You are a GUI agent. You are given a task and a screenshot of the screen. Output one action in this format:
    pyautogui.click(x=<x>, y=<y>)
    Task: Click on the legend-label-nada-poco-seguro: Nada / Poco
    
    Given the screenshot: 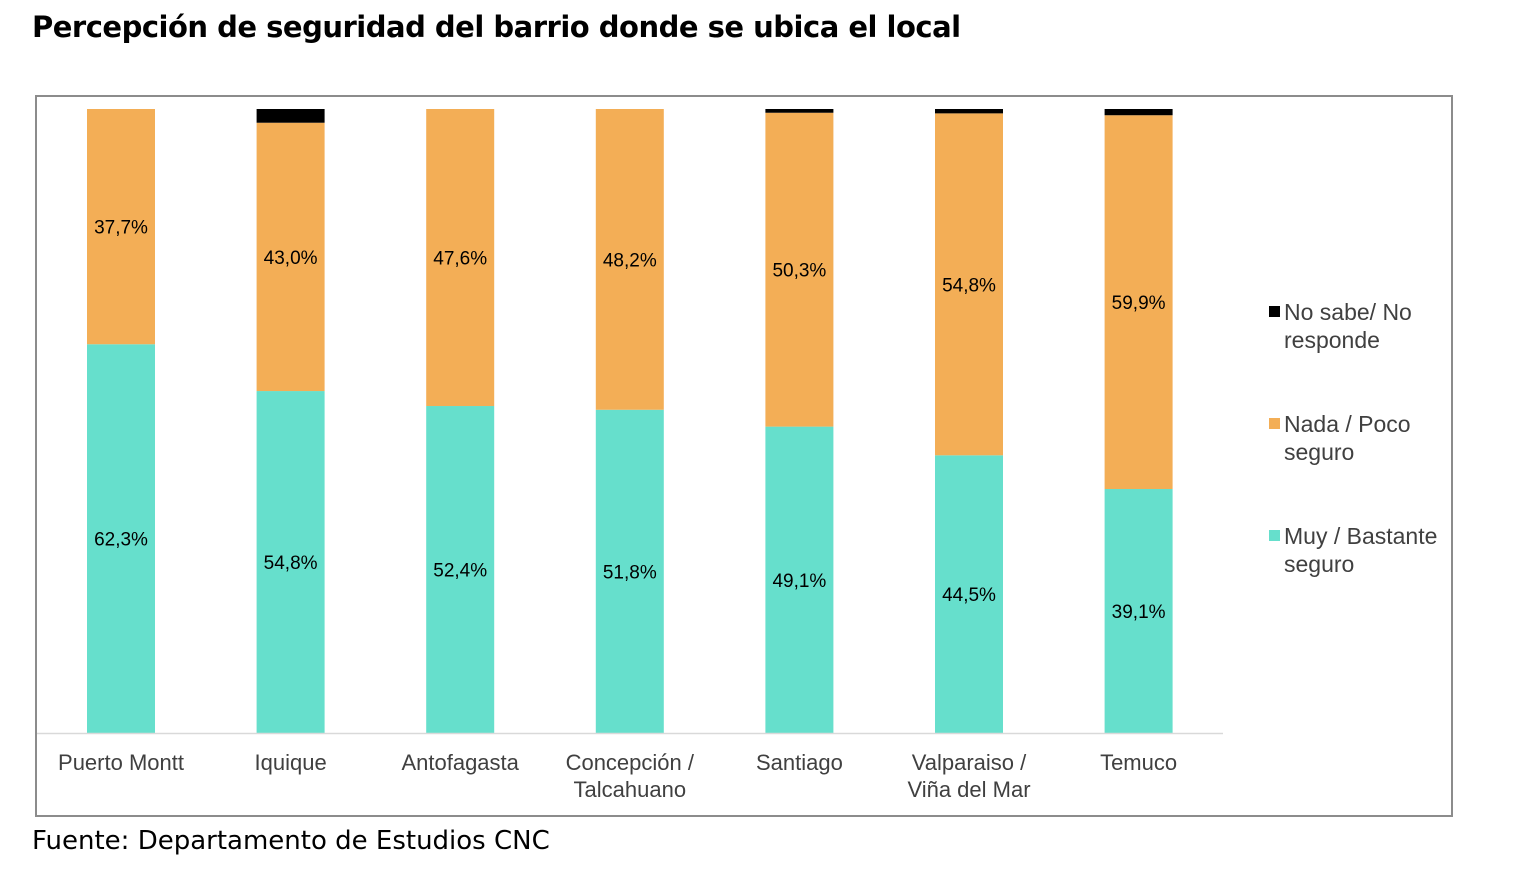 What is the action you would take?
    pyautogui.click(x=1347, y=424)
    